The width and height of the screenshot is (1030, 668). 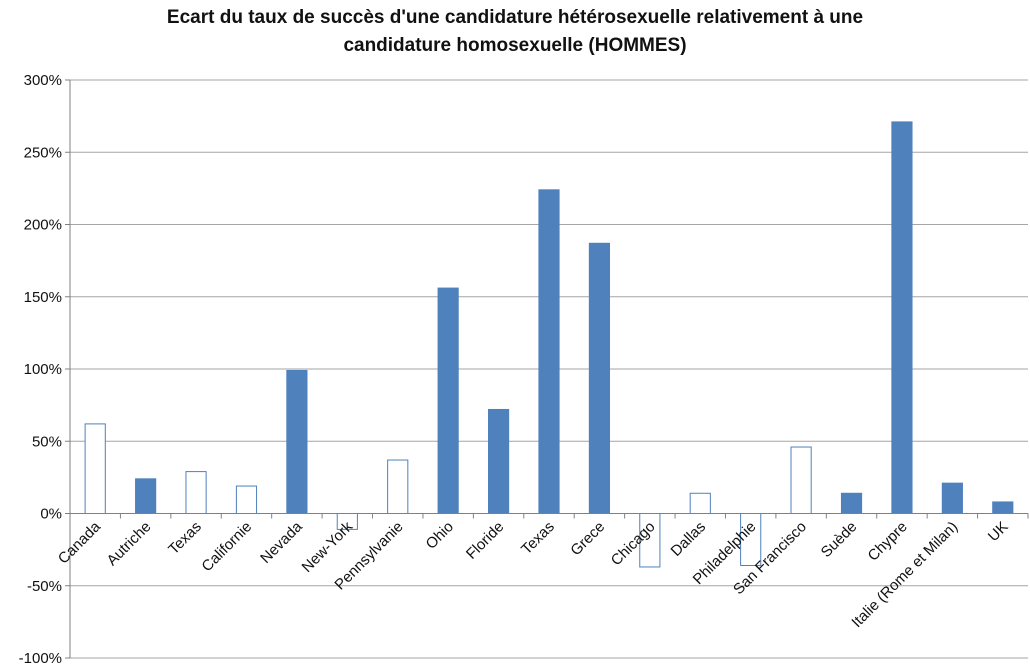 I want to click on y-tick-label: 250%, so click(x=43, y=152).